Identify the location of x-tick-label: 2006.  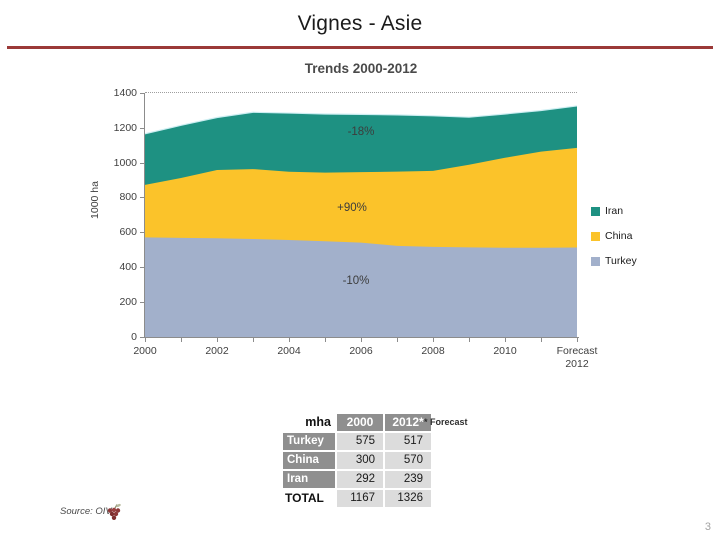
(361, 351).